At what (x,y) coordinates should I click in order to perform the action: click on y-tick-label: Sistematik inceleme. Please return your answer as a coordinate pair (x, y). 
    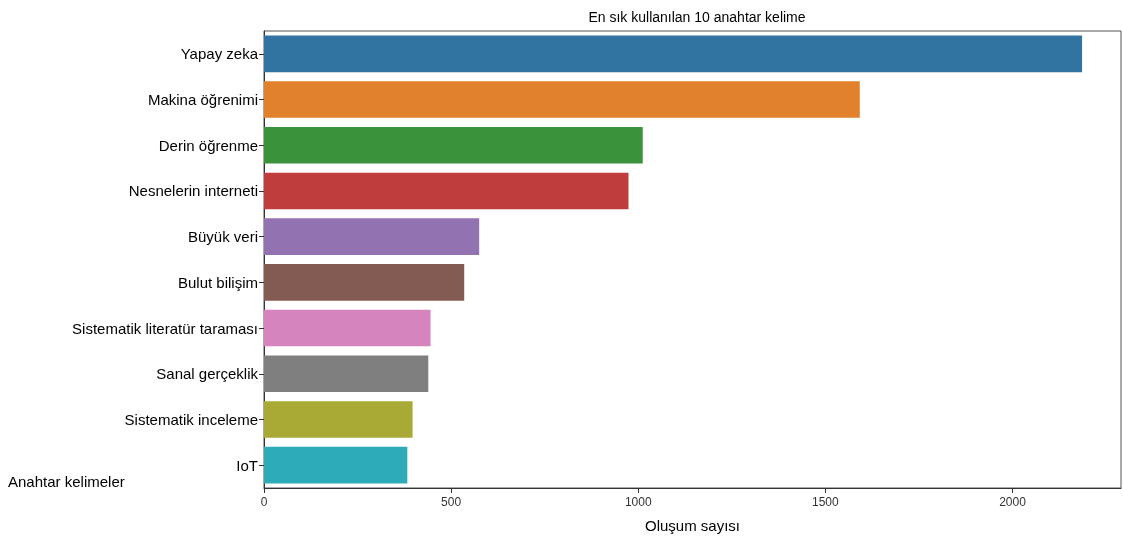
    Looking at the image, I should click on (191, 419).